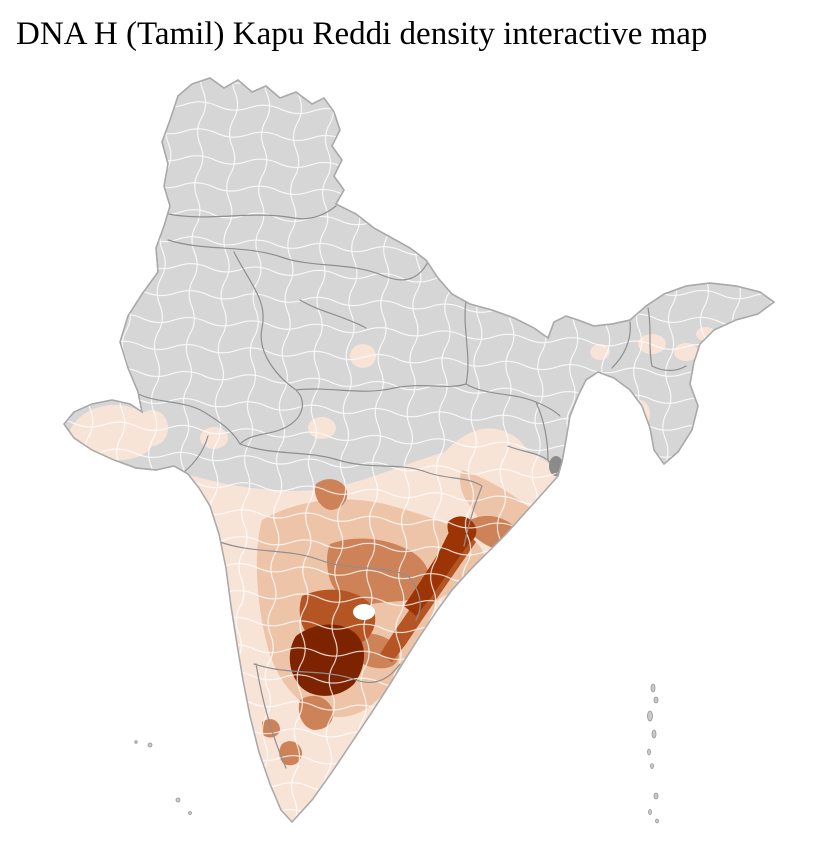 The width and height of the screenshot is (819, 851). I want to click on andaman-nicobar-islands, so click(653, 753).